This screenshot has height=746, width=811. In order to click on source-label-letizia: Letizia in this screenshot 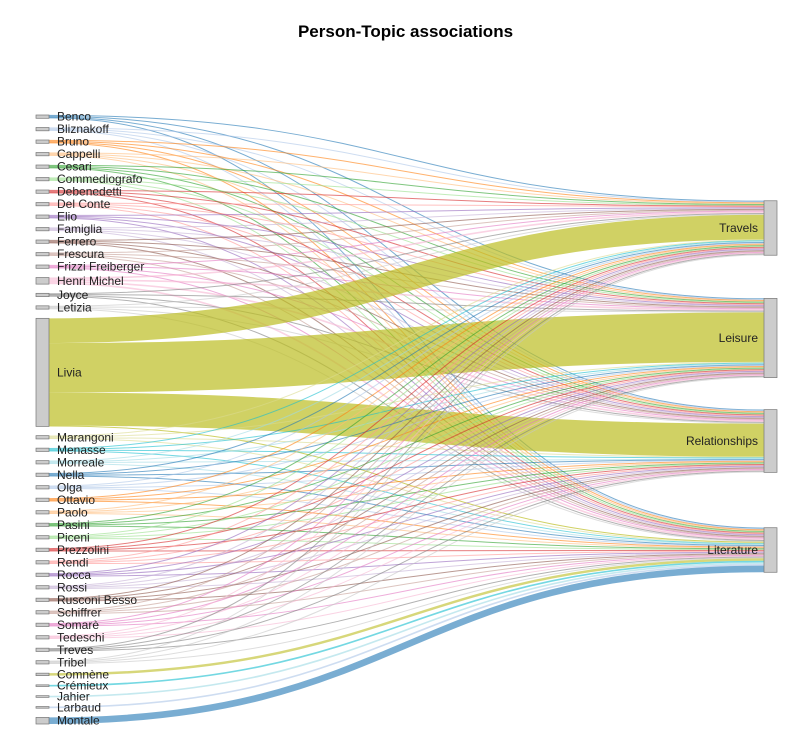, I will do `click(74, 307)`.